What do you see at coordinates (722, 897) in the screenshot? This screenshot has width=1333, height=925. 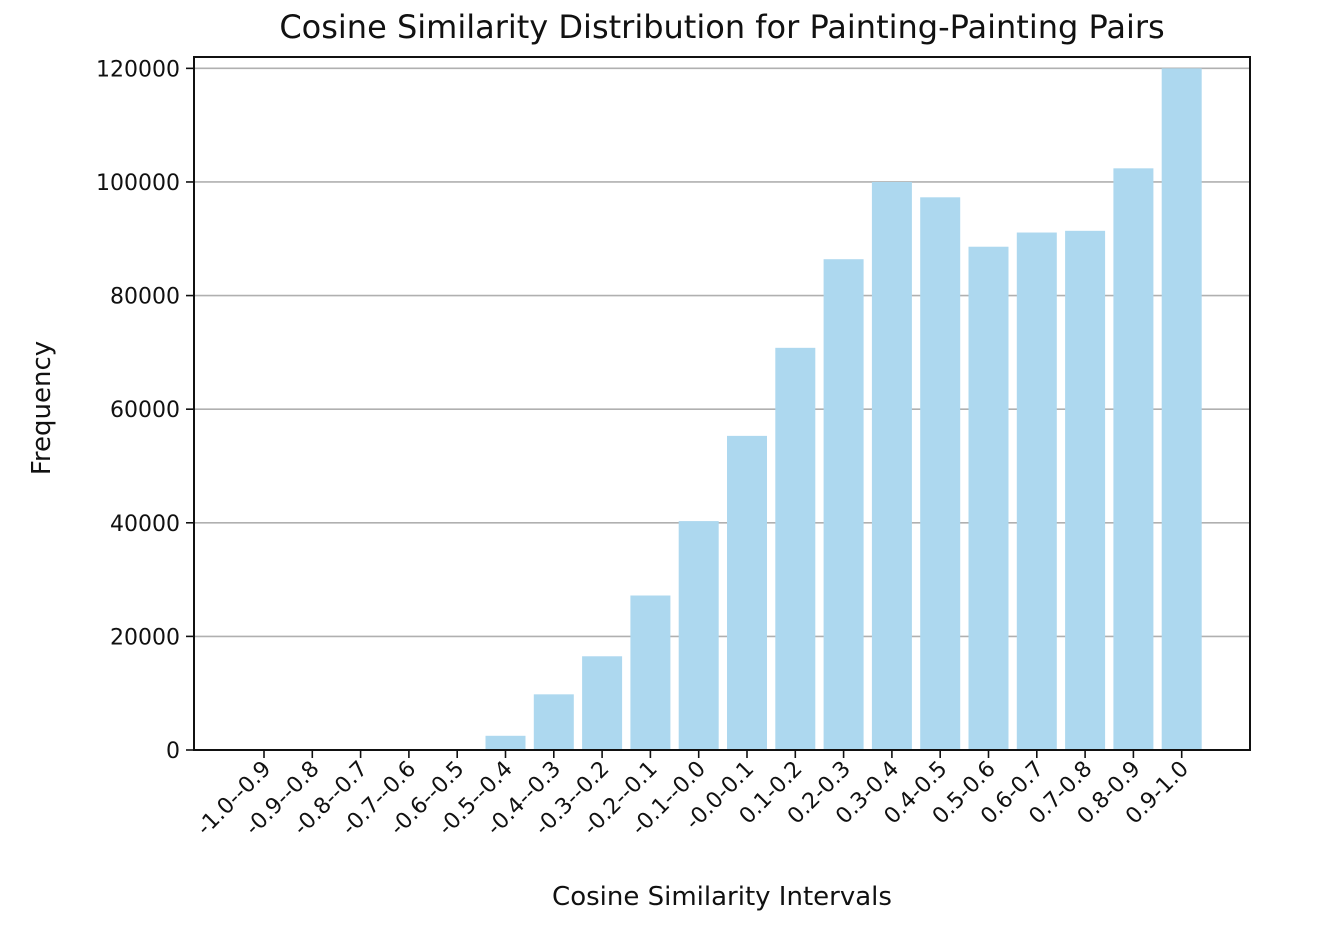 I see `x-axis-label: Cosine Similarity Intervals` at bounding box center [722, 897].